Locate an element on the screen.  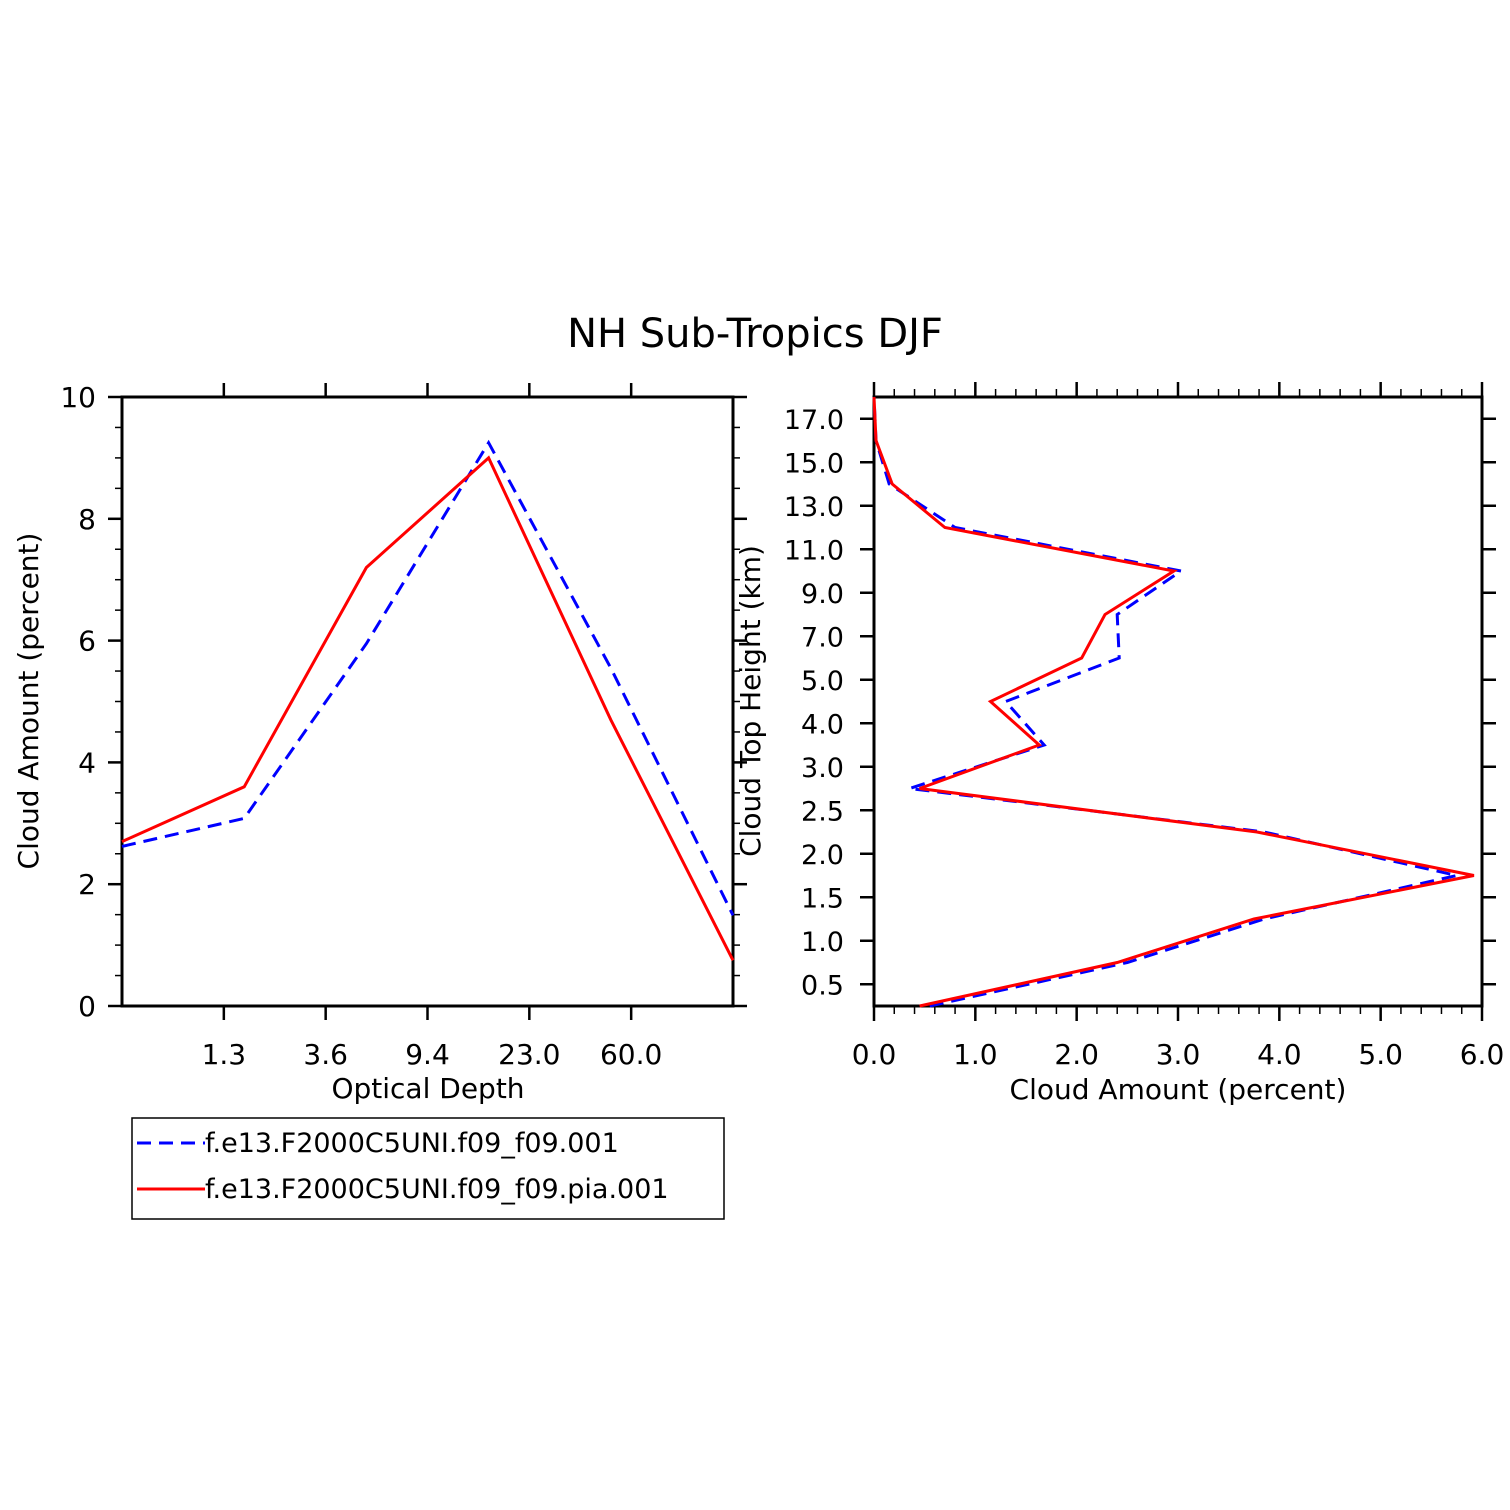
right-y-tick-label: 5.0 is located at coordinates (822, 681).